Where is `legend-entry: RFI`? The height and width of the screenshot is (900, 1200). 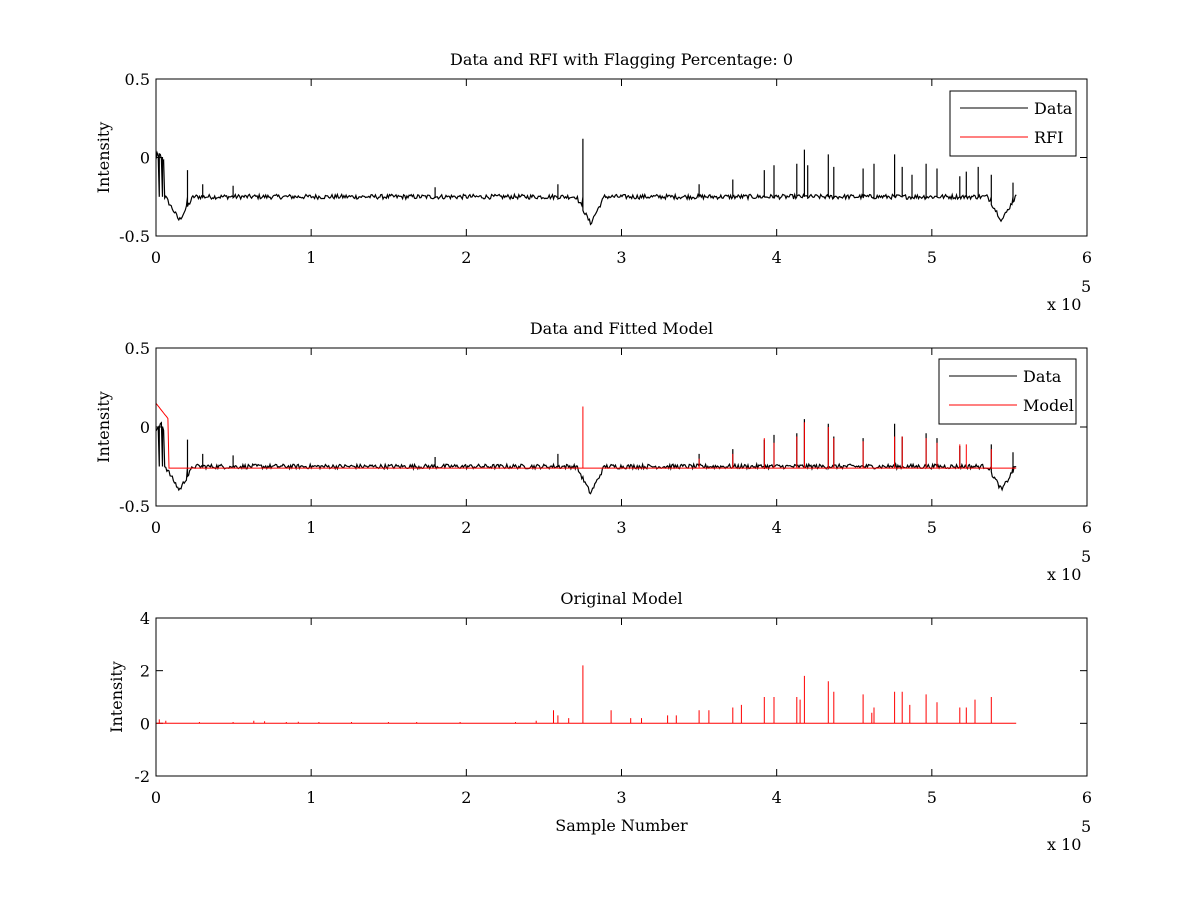
legend-entry: RFI is located at coordinates (1048, 137).